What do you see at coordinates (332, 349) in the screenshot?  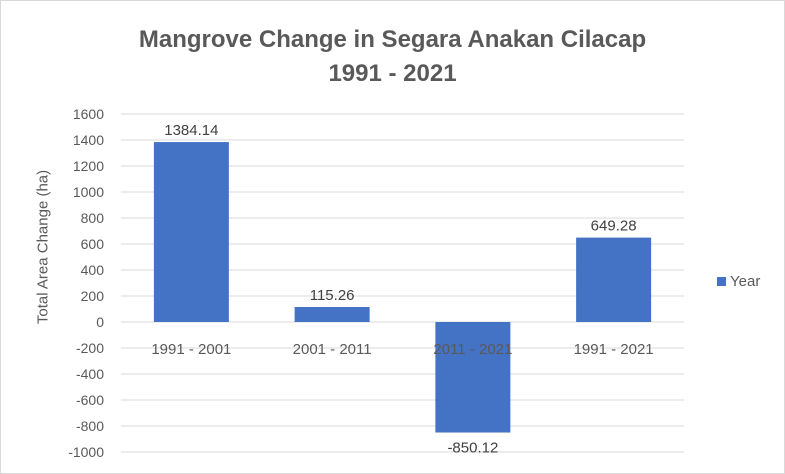 I see `x-tick-label: 2001 - 2011` at bounding box center [332, 349].